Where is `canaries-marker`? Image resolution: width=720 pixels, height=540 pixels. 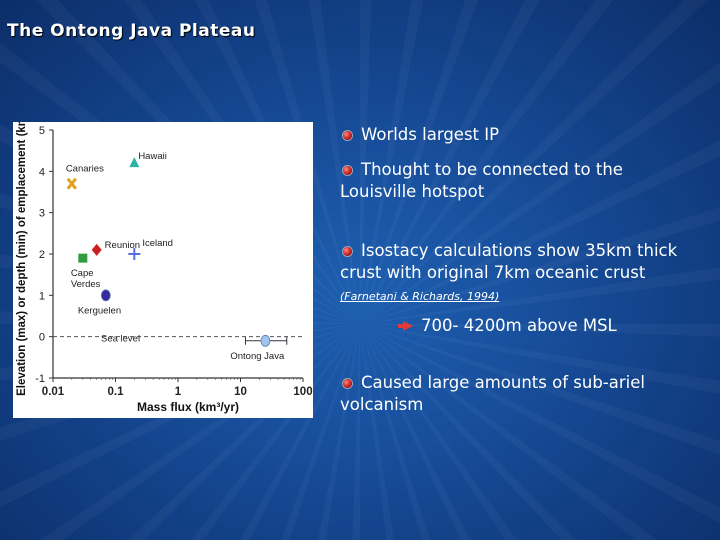 canaries-marker is located at coordinates (71, 183).